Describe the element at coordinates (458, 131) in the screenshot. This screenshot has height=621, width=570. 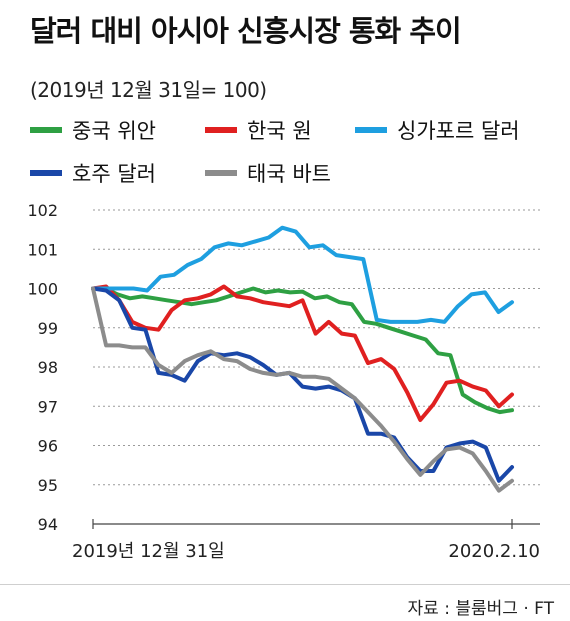
I see `legend-label: 싱가포르 달러` at that location.